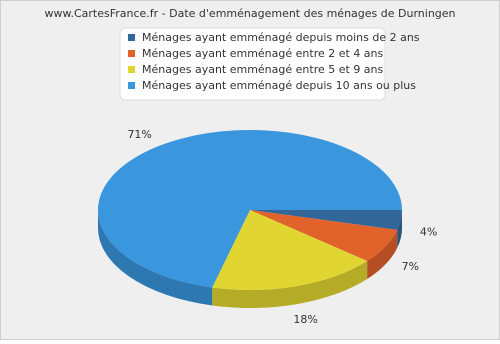  I want to click on legend, so click(252, 64).